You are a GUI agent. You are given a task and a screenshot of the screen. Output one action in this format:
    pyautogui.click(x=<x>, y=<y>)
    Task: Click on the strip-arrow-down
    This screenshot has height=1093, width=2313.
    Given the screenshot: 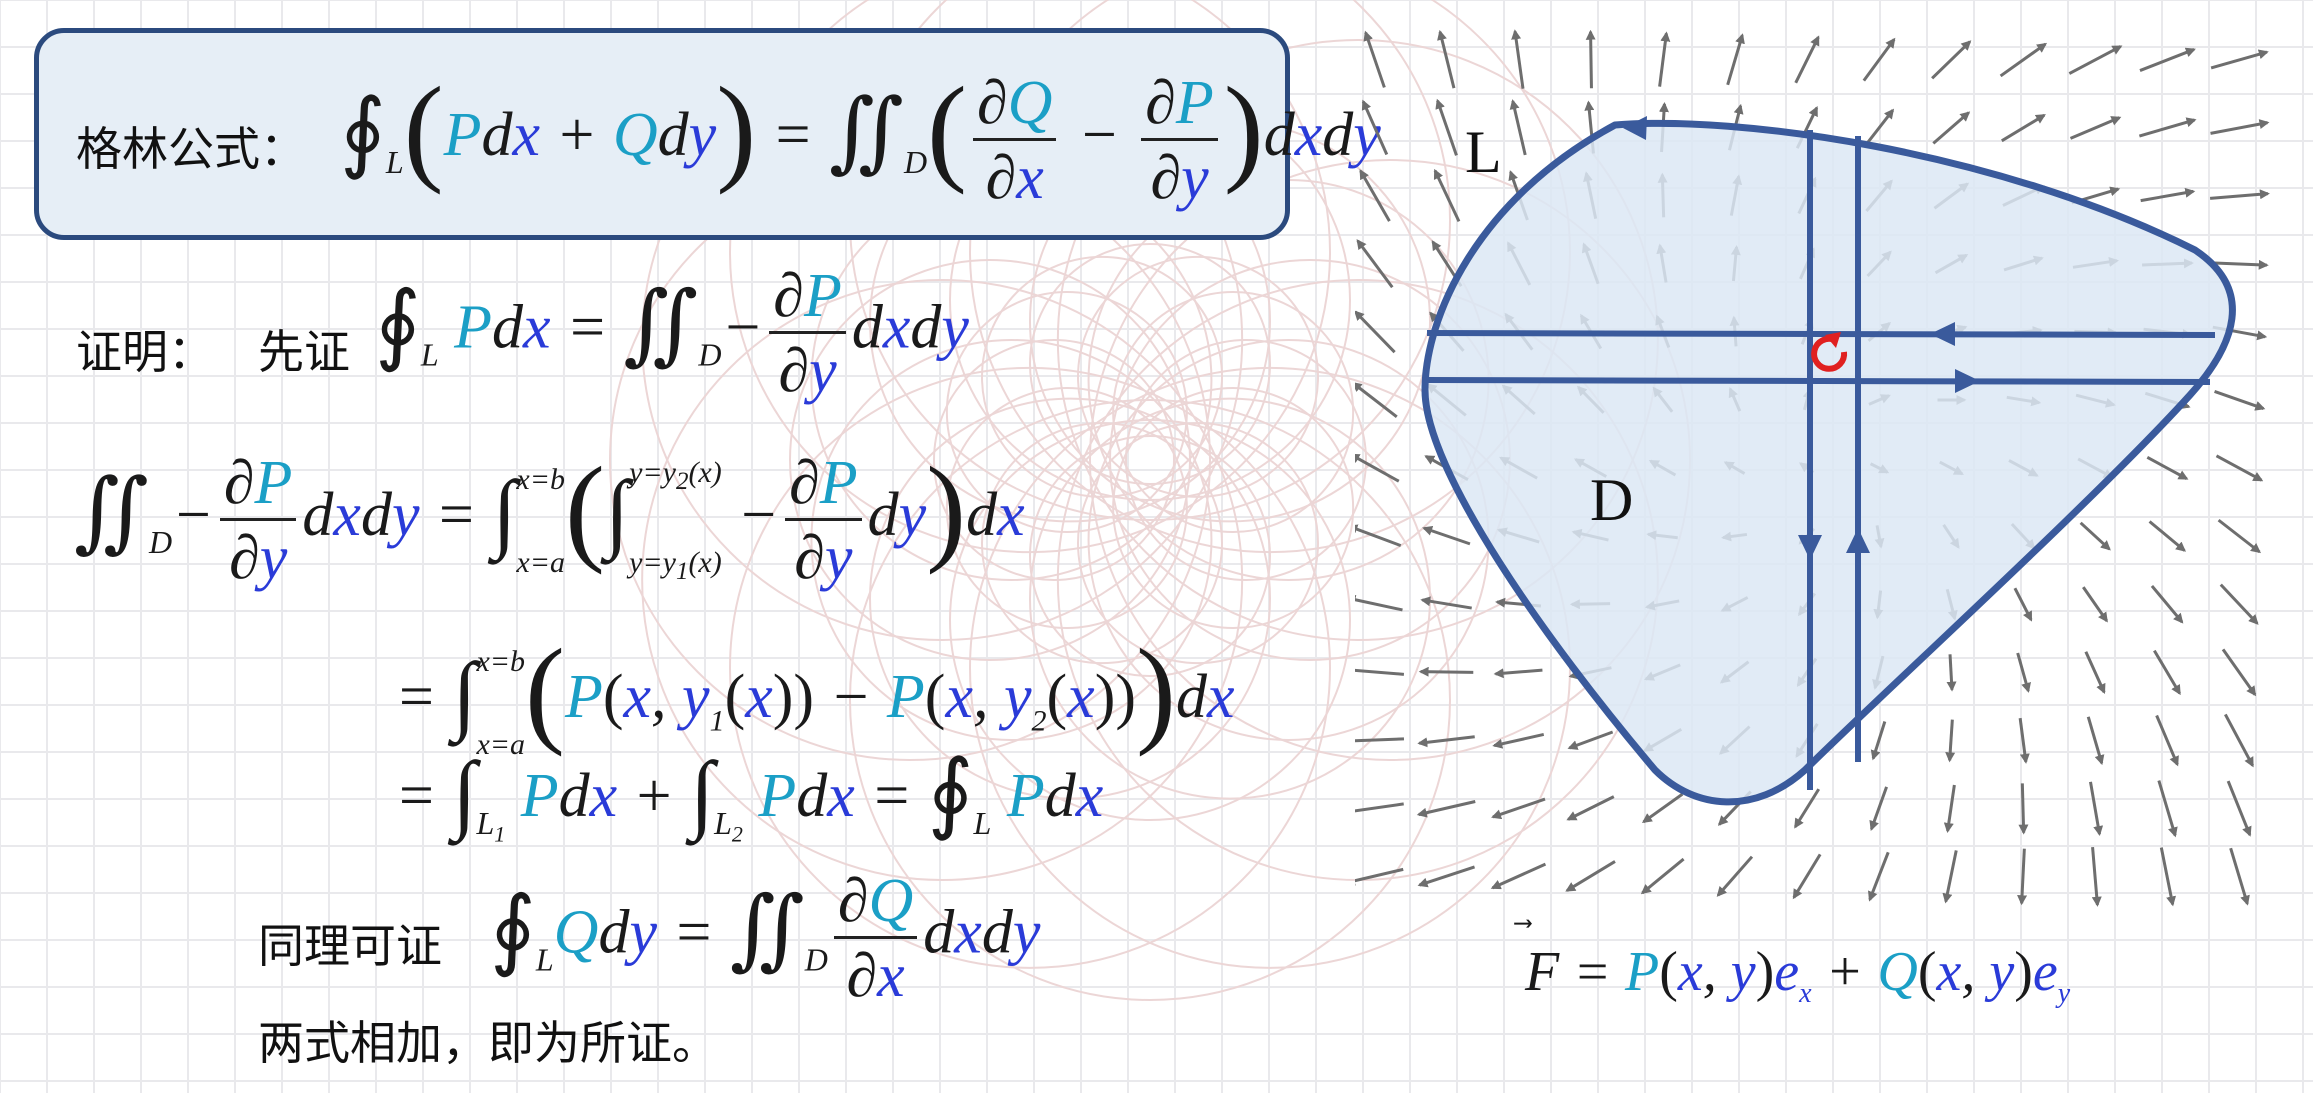 What is the action you would take?
    pyautogui.click(x=1810, y=547)
    